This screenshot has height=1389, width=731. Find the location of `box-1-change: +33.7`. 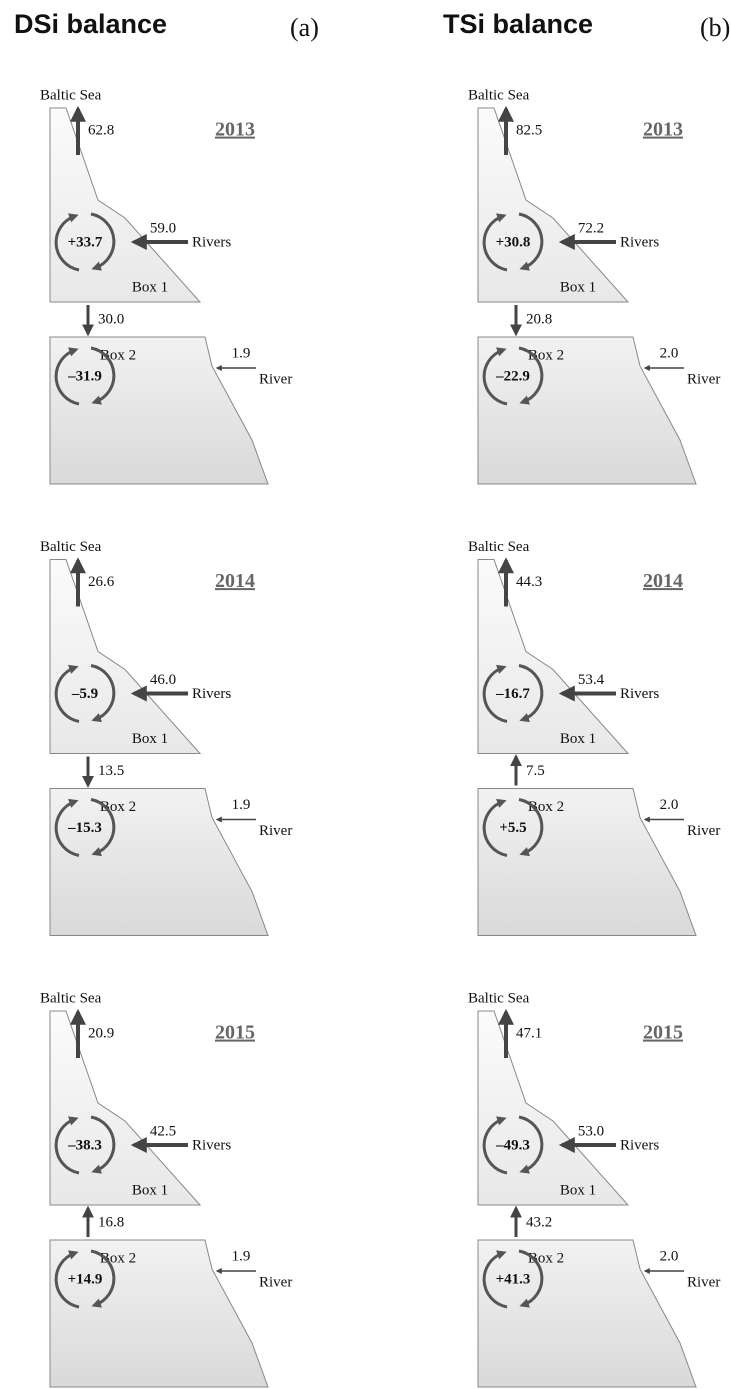

box-1-change: +33.7 is located at coordinates (85, 242).